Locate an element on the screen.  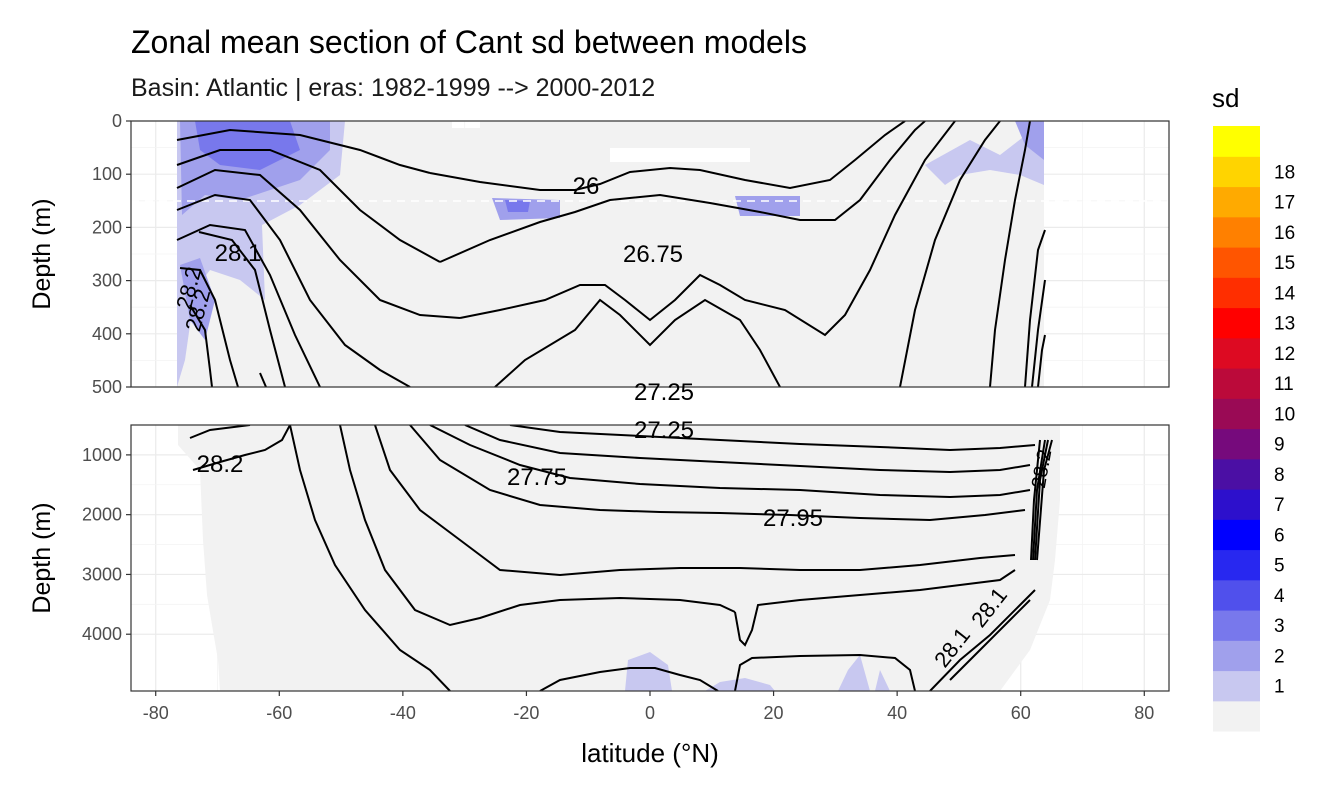
y-tick-label-top: 300 is located at coordinates (107, 281).